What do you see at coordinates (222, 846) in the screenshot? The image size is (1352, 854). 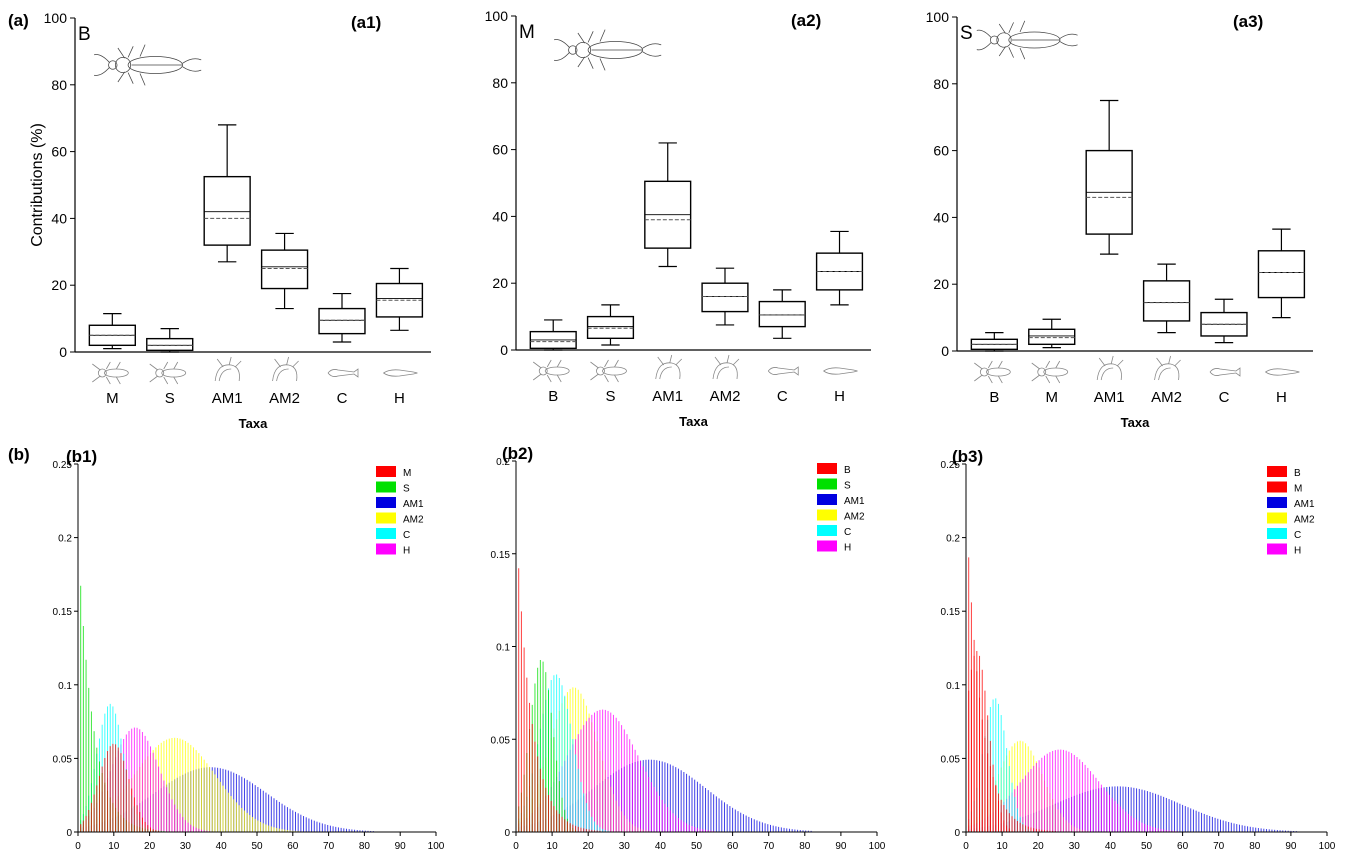 I see `x-tick-label: 40` at bounding box center [222, 846].